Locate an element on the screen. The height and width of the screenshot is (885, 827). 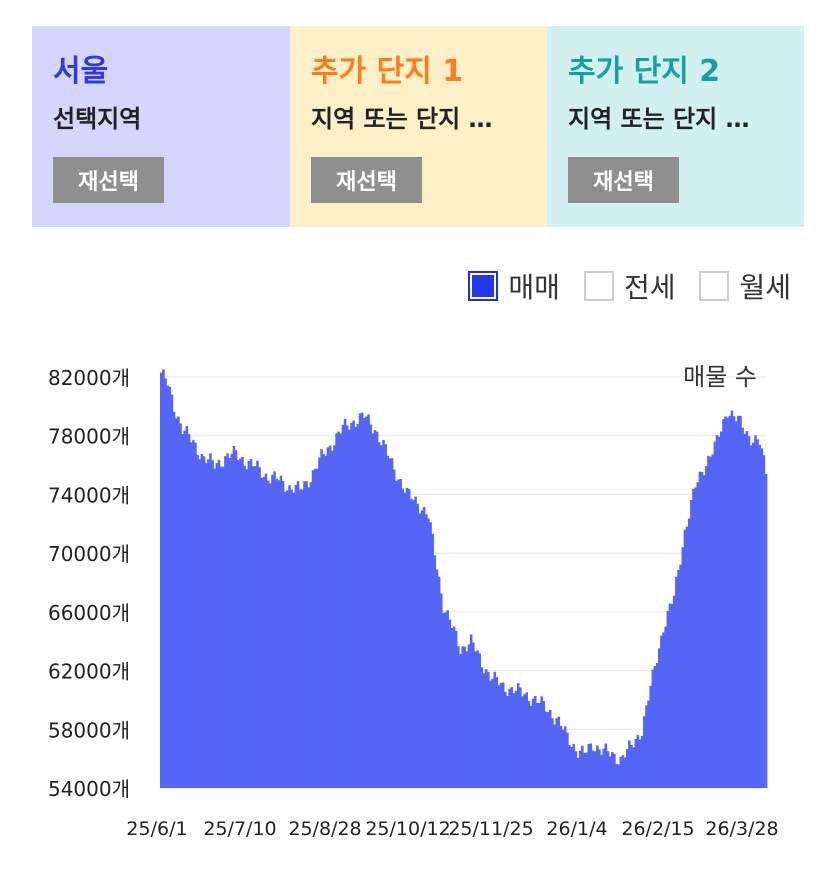
legend-monthly-rent: 월세 is located at coordinates (745, 286).